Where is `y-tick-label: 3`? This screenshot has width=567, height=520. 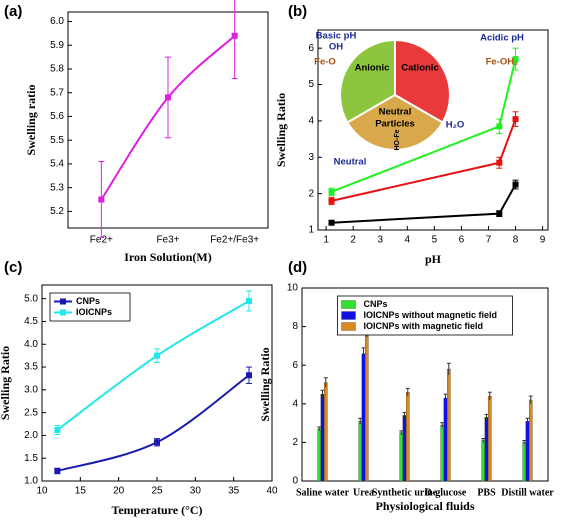 y-tick-label: 3 is located at coordinates (311, 157).